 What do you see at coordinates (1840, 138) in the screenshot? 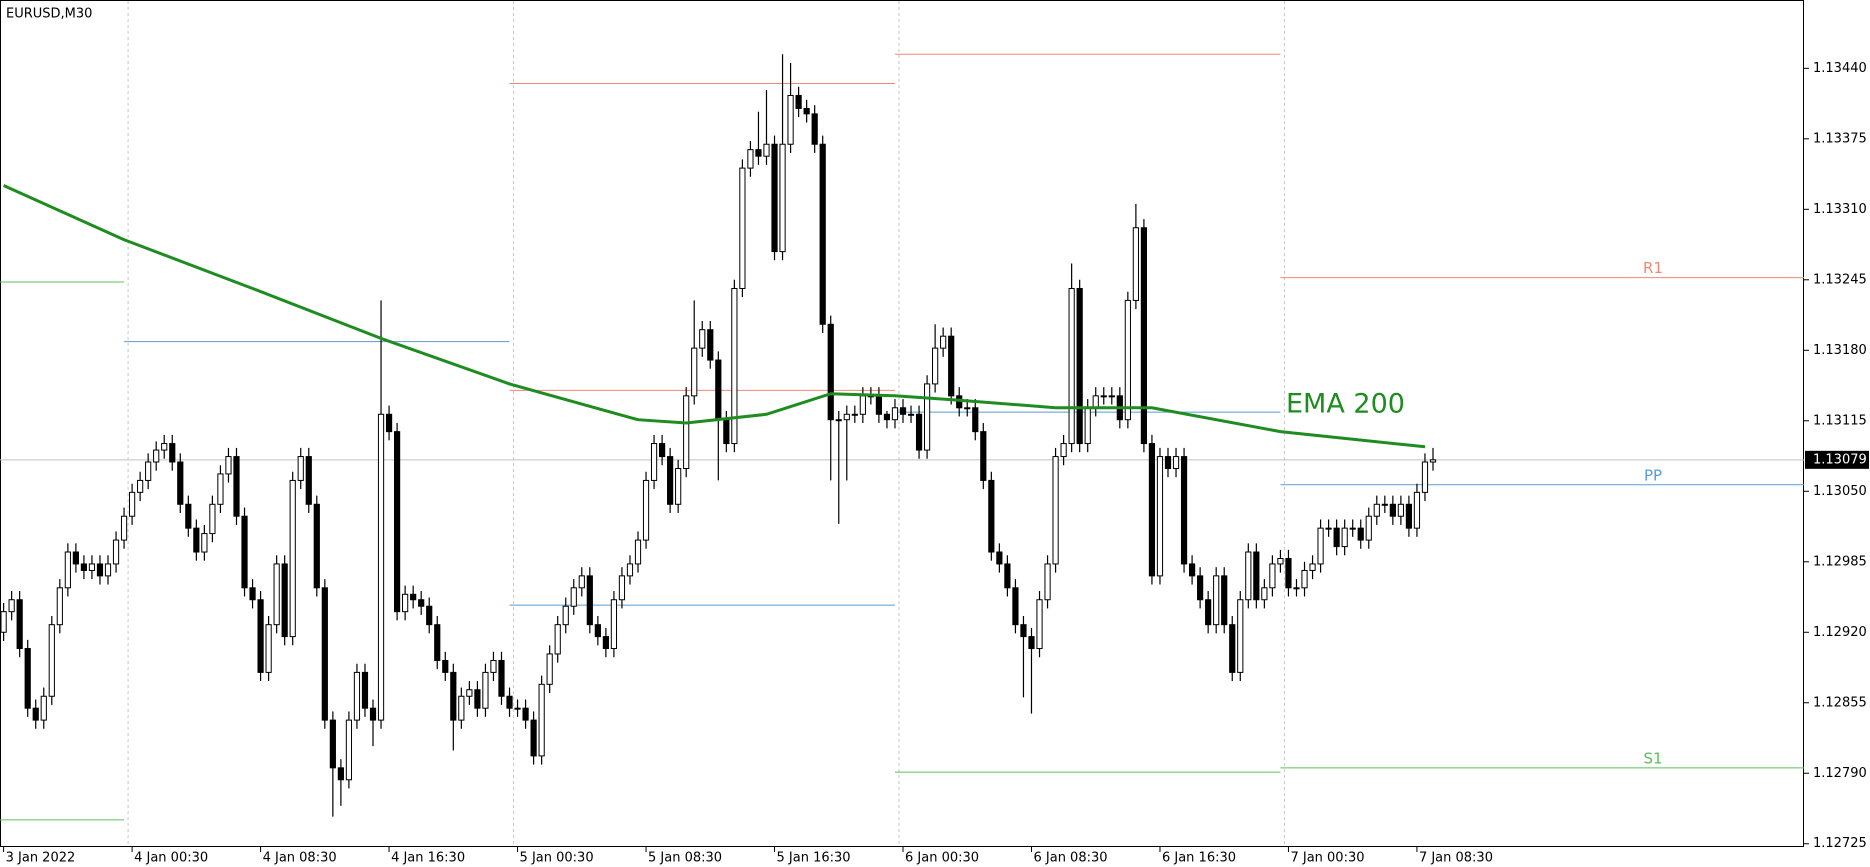
I see `y-tick-label: 1.13375` at bounding box center [1840, 138].